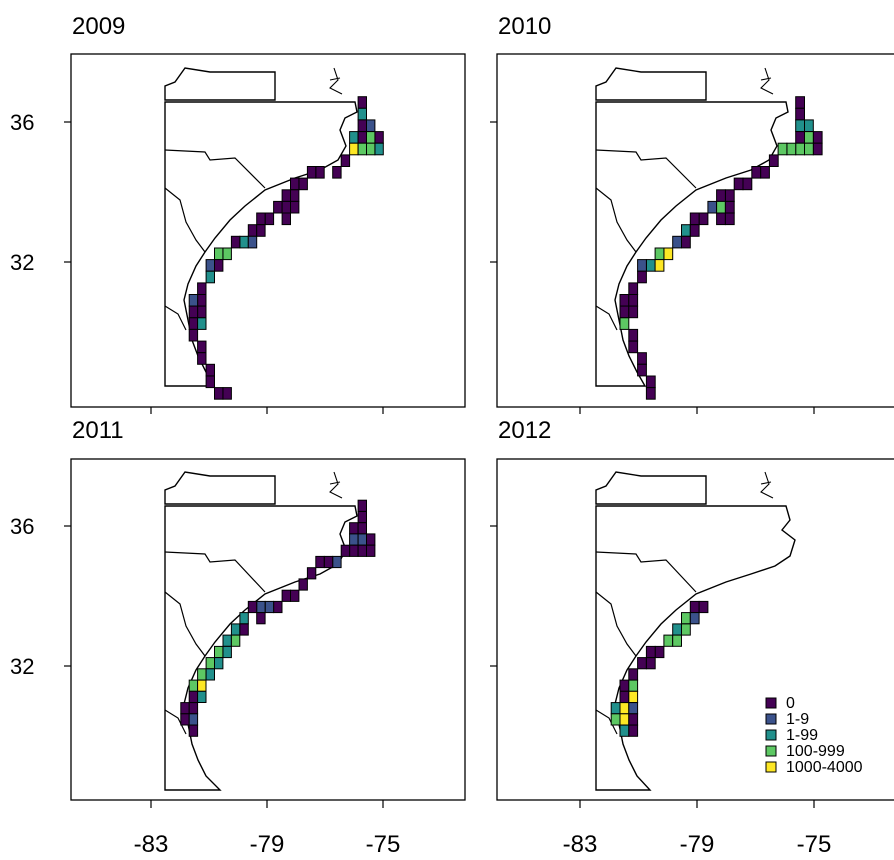  Describe the element at coordinates (791, 735) in the screenshot. I see `legend-item-2: 1-99` at that location.